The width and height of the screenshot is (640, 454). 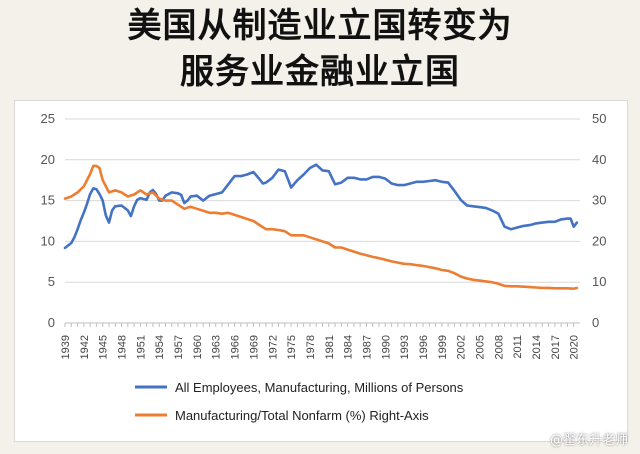 I want to click on x-tick-label: 1957, so click(x=179, y=347).